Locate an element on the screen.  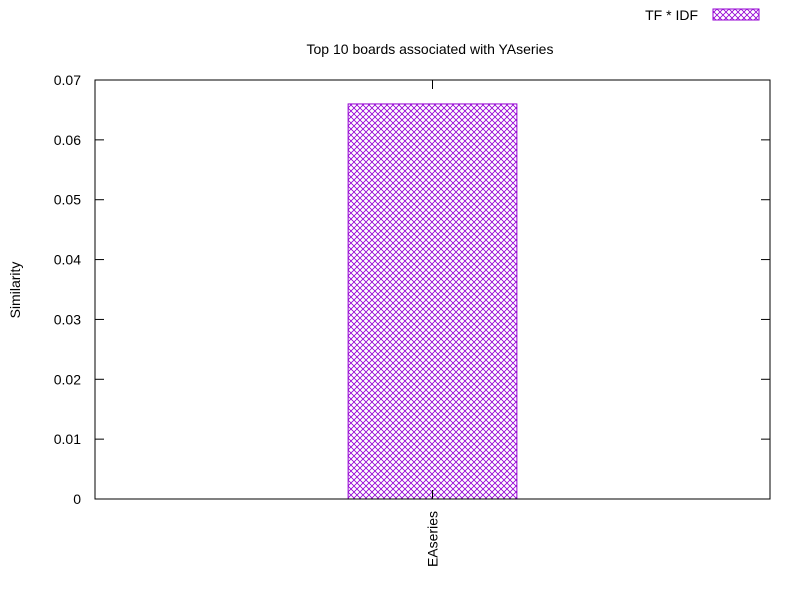
x-axis-ticks: EAseries is located at coordinates (433, 323).